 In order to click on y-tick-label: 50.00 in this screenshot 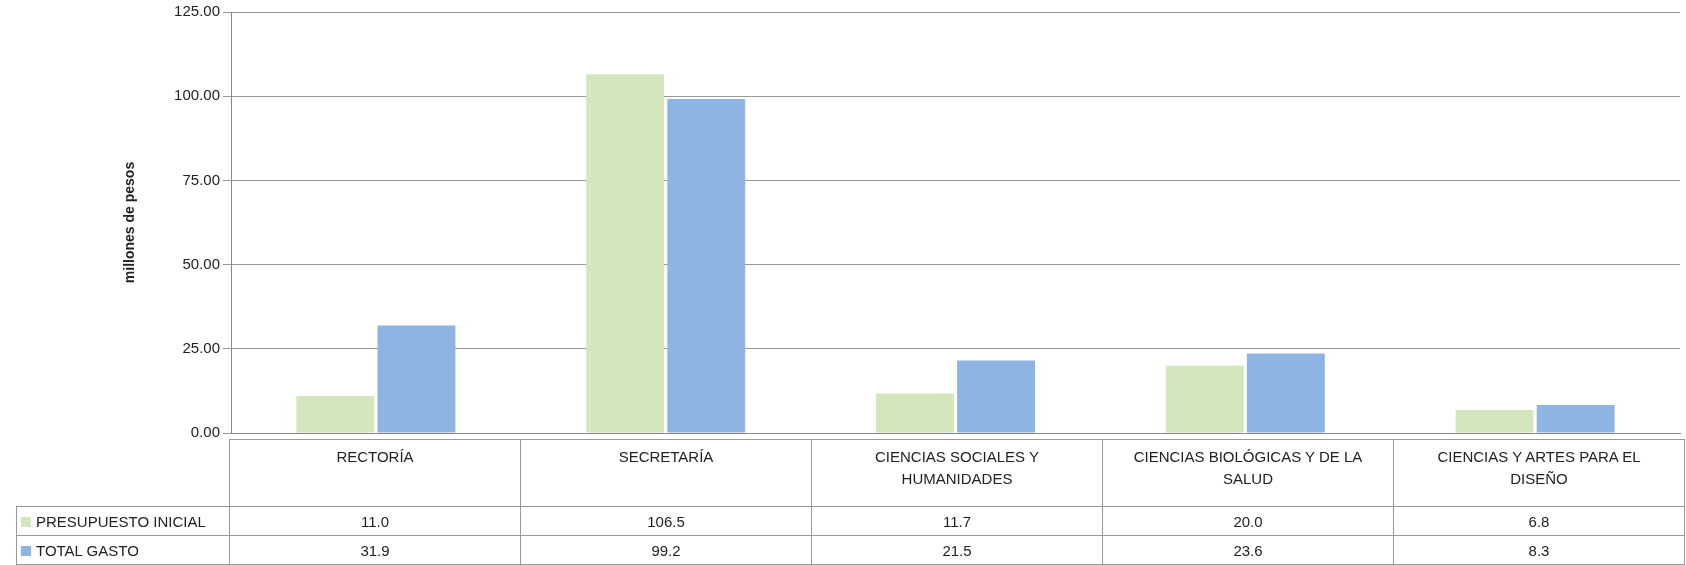, I will do `click(201, 263)`.